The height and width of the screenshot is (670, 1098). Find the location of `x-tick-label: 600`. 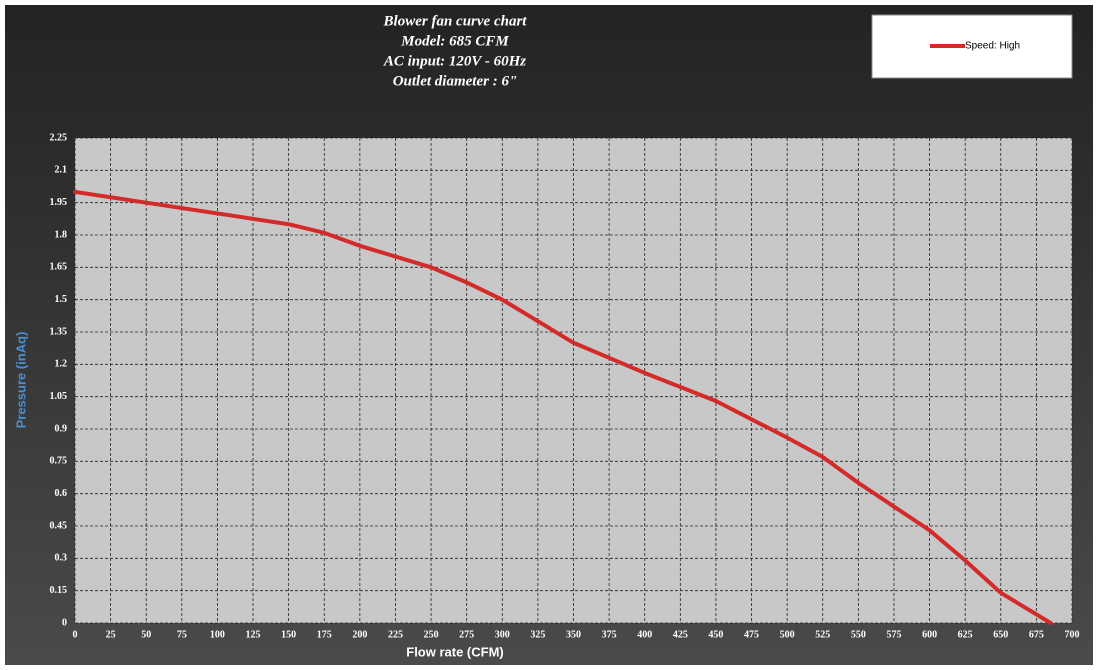

x-tick-label: 600 is located at coordinates (929, 634).